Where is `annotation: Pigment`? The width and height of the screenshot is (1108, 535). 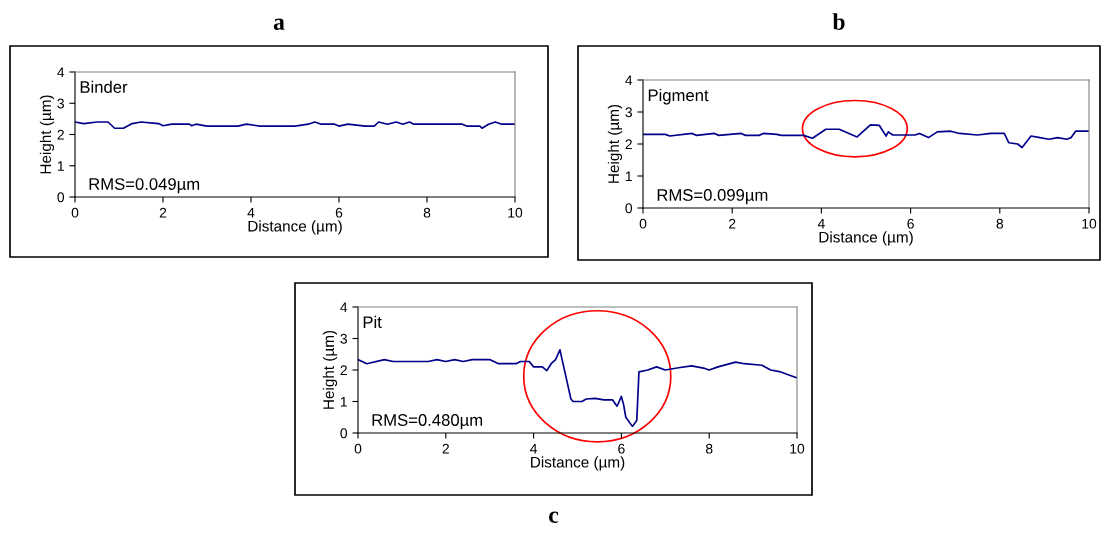 annotation: Pigment is located at coordinates (678, 96).